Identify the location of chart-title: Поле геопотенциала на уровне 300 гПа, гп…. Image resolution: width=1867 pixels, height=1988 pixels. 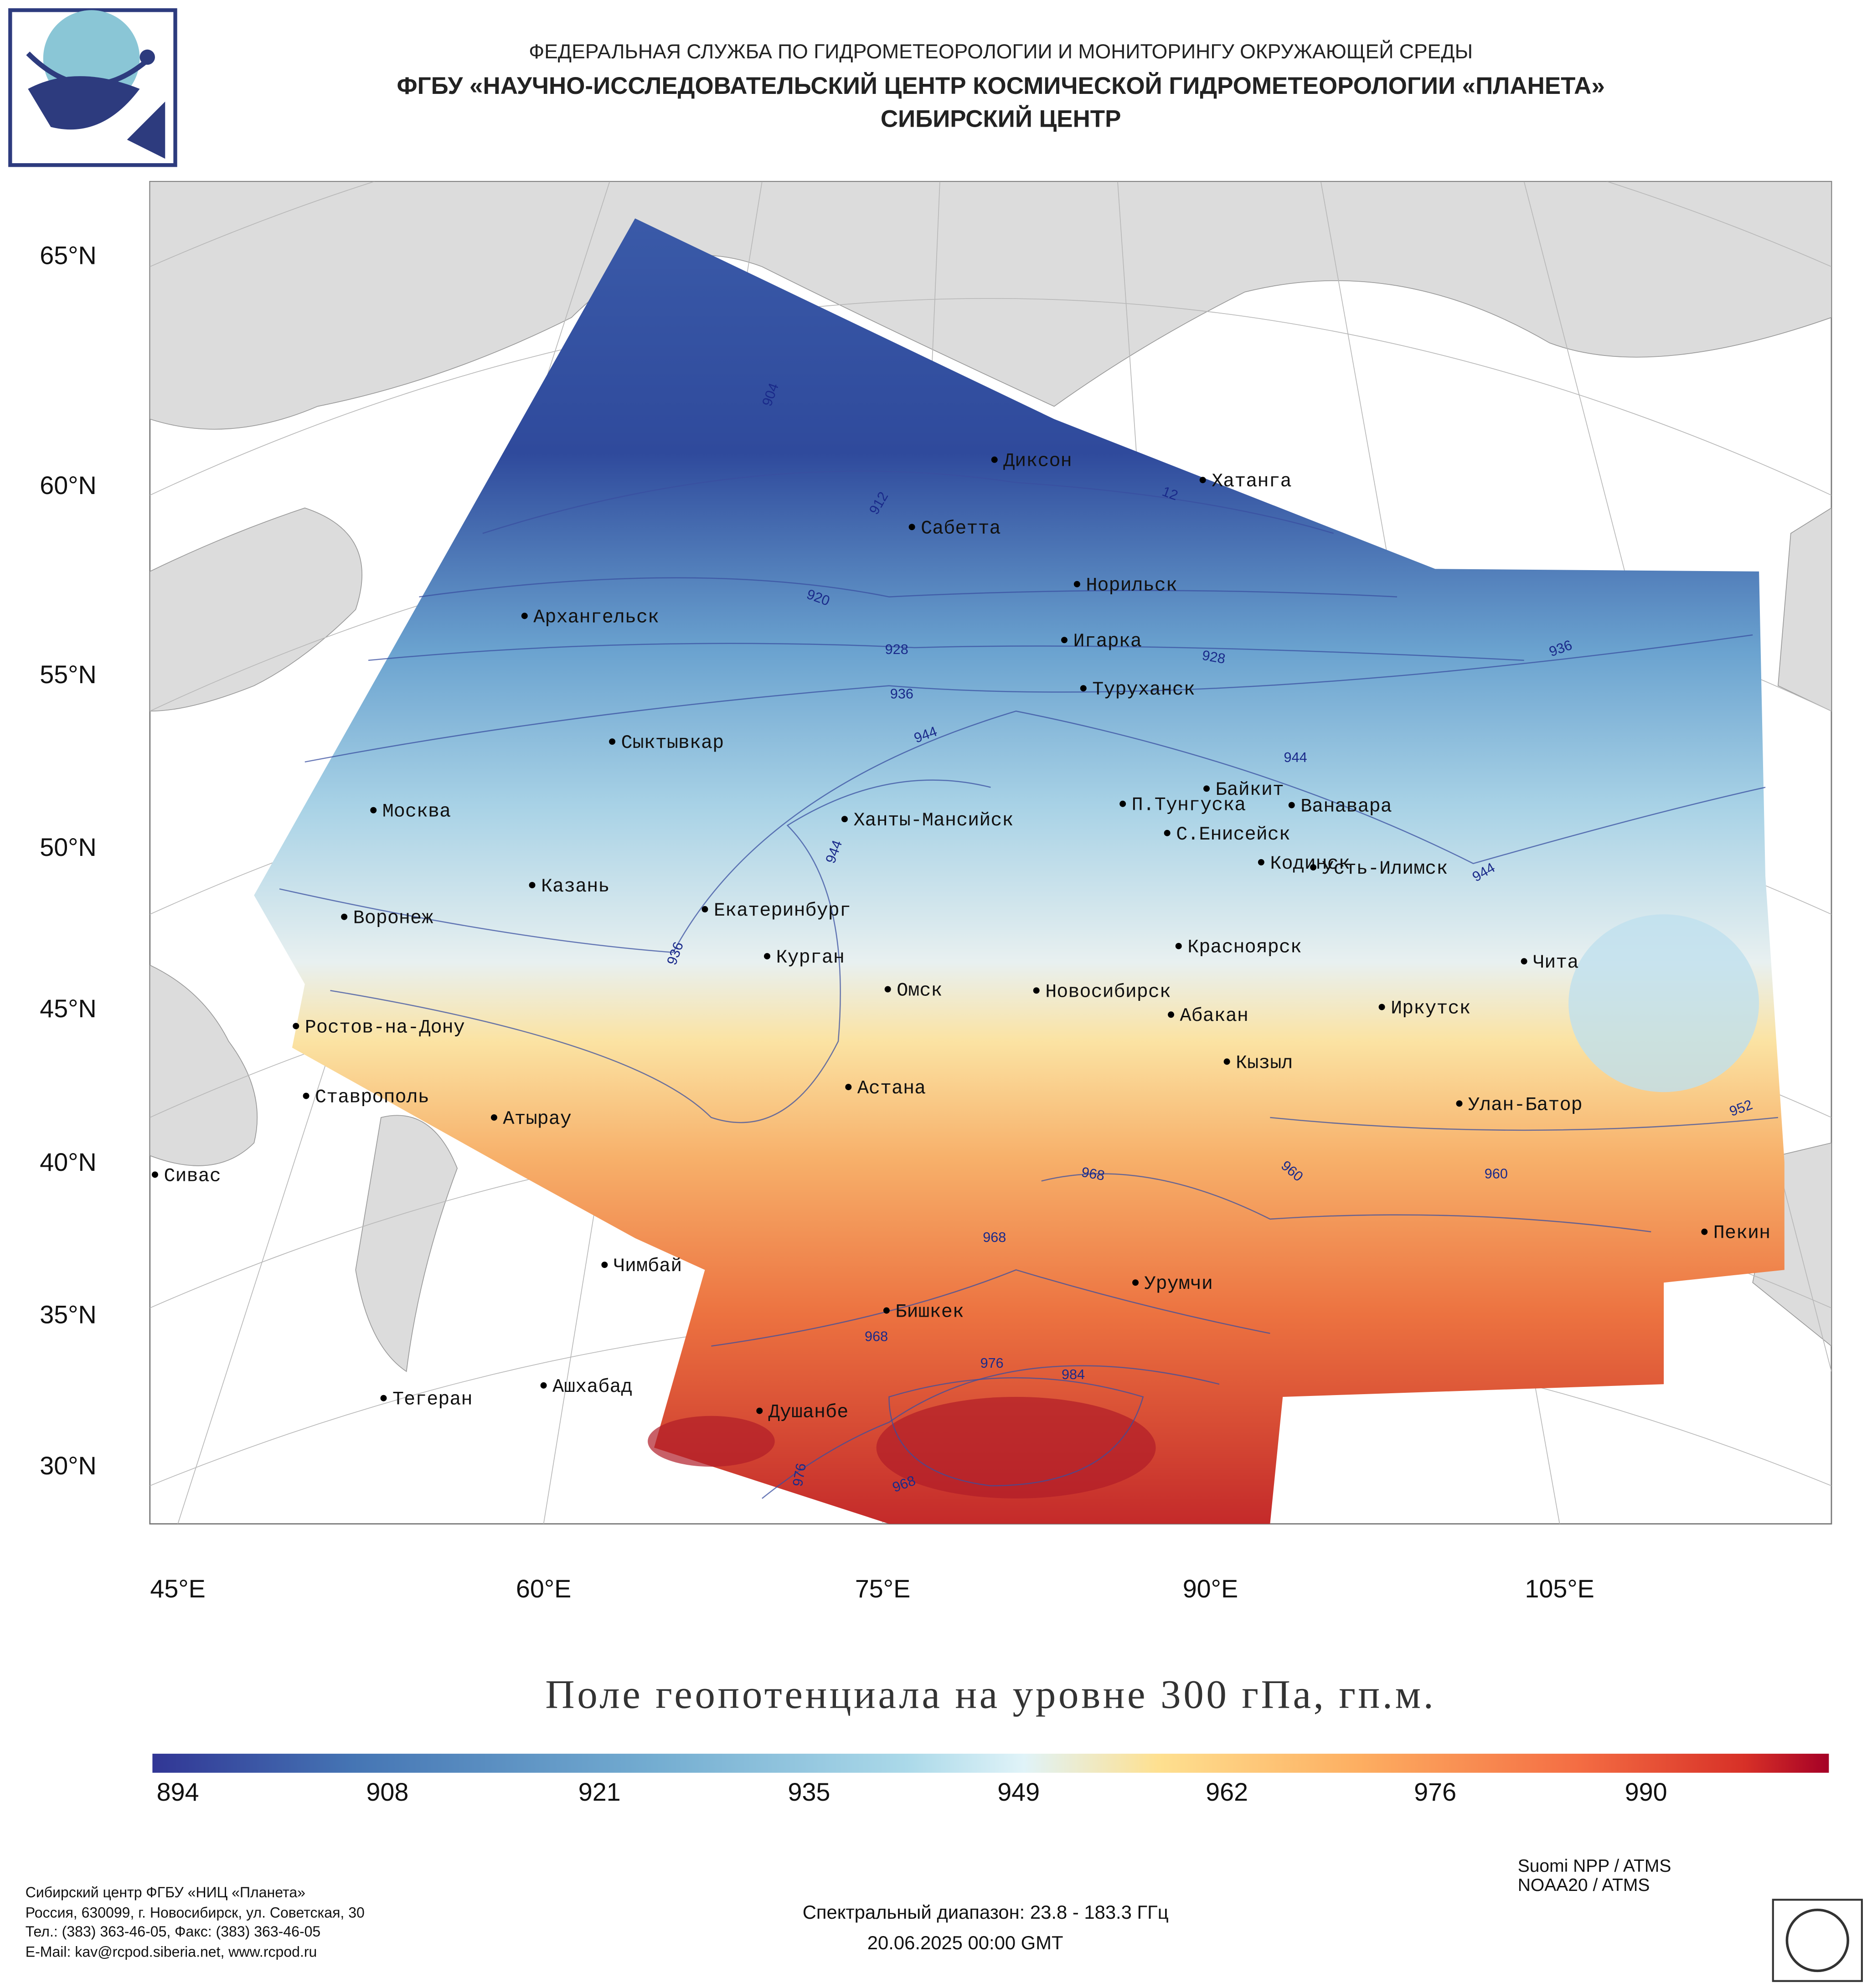
(990, 1695).